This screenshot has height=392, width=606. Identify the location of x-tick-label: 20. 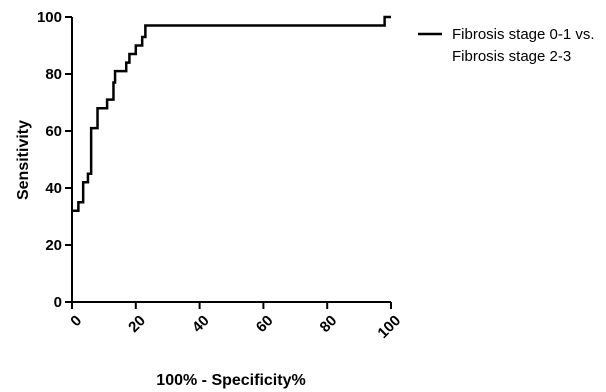
(137, 324).